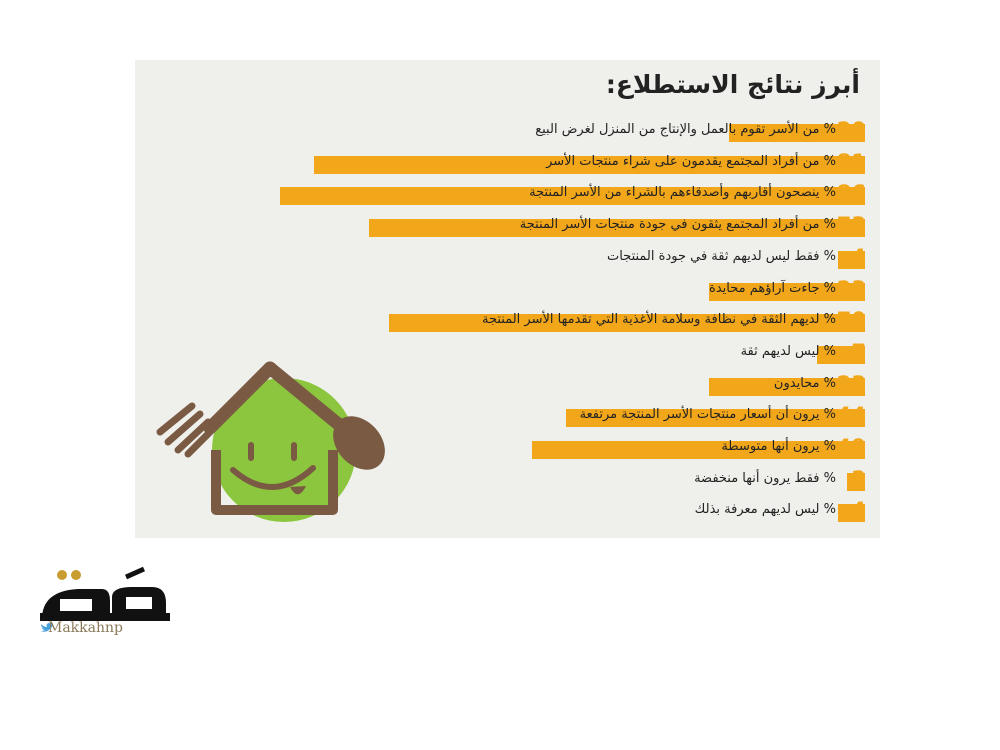 The image size is (1000, 750). What do you see at coordinates (765, 478) in the screenshot?
I see `bar-label: % فقط يرون أنها منخفضة` at bounding box center [765, 478].